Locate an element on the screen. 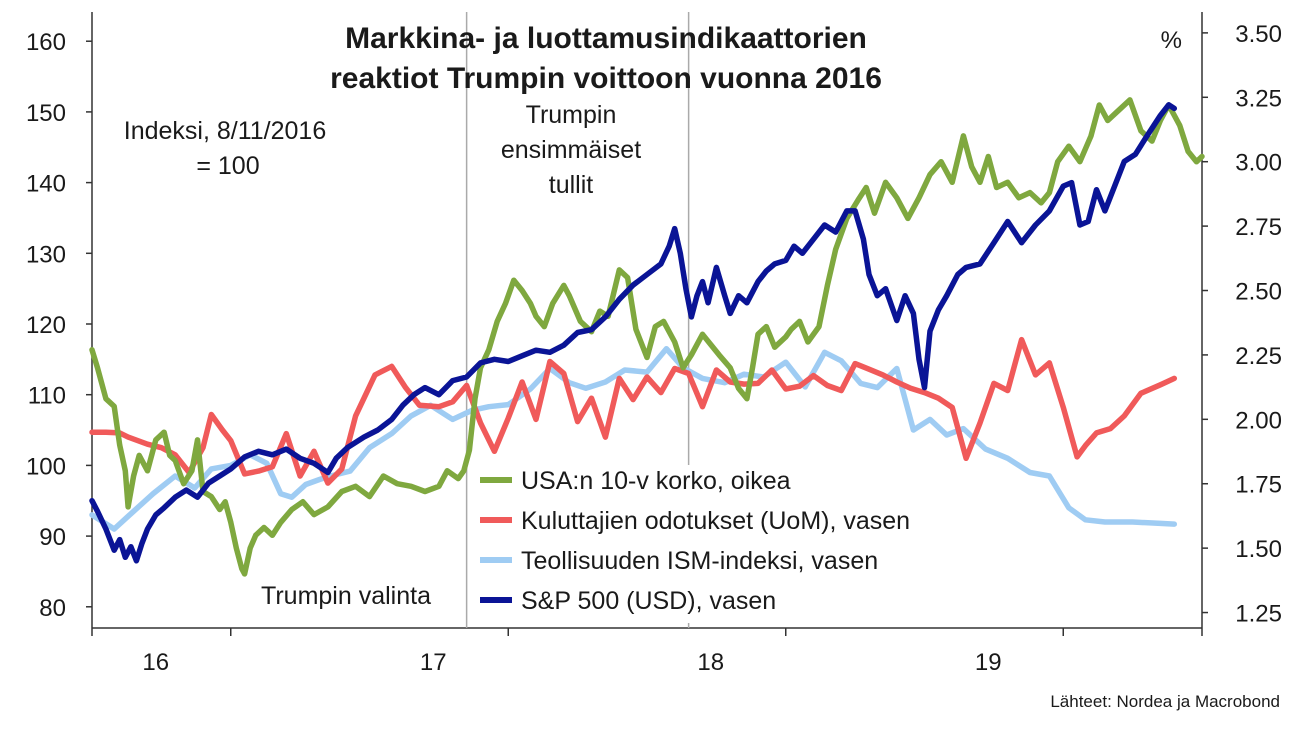 The image size is (1300, 731). left-tick-label: 90 is located at coordinates (52, 537).